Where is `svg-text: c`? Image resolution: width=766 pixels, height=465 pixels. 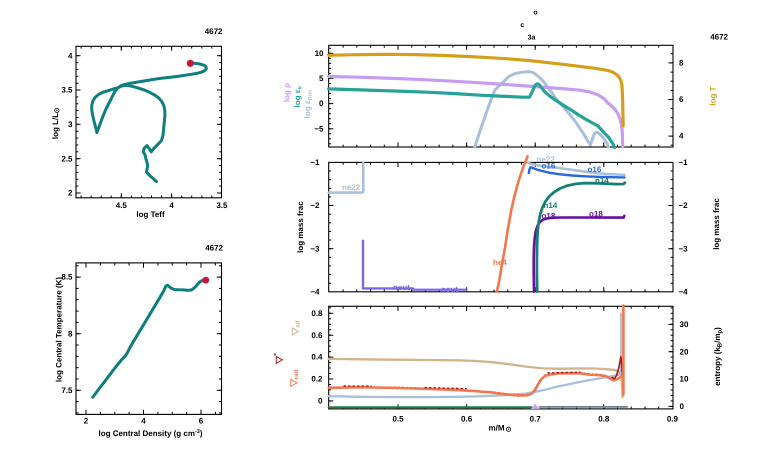
svg-text: c is located at coordinates (522, 25).